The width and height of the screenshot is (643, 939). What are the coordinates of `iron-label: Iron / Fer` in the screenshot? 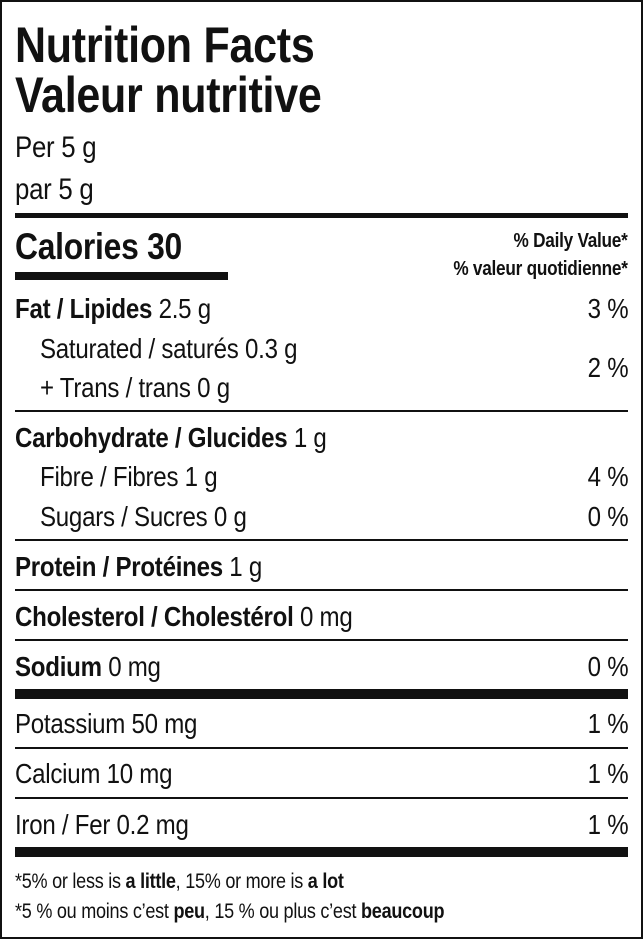 It's located at (63, 824).